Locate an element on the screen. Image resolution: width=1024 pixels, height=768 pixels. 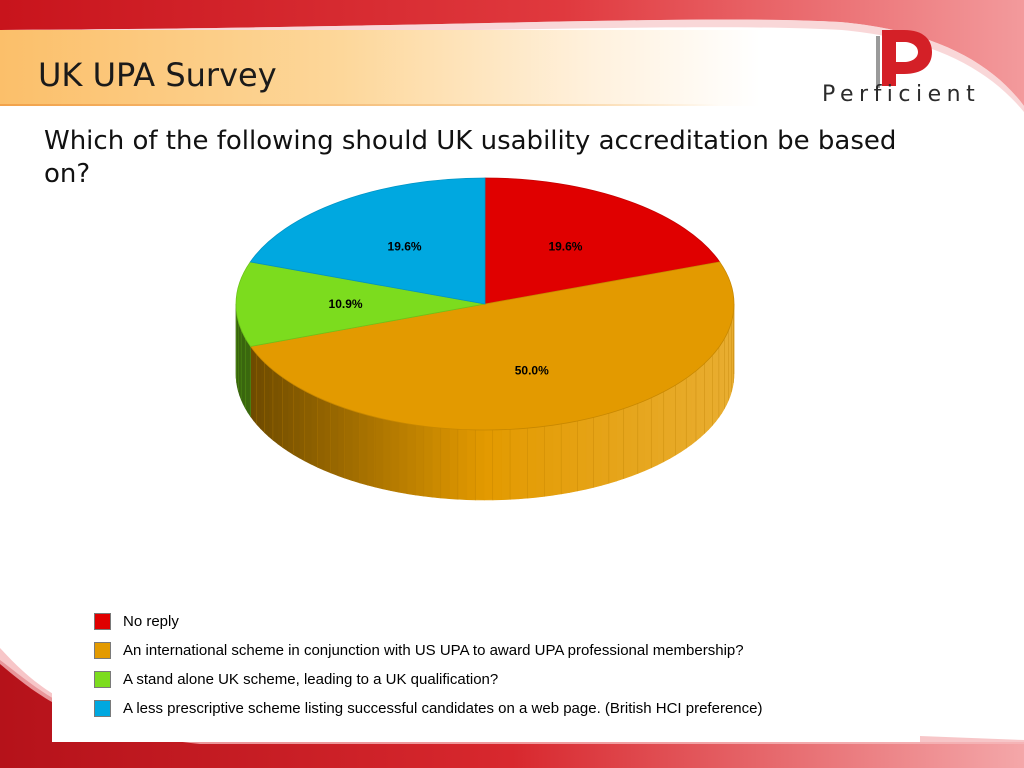
slide-title: UK UPA Survey is located at coordinates (157, 75).